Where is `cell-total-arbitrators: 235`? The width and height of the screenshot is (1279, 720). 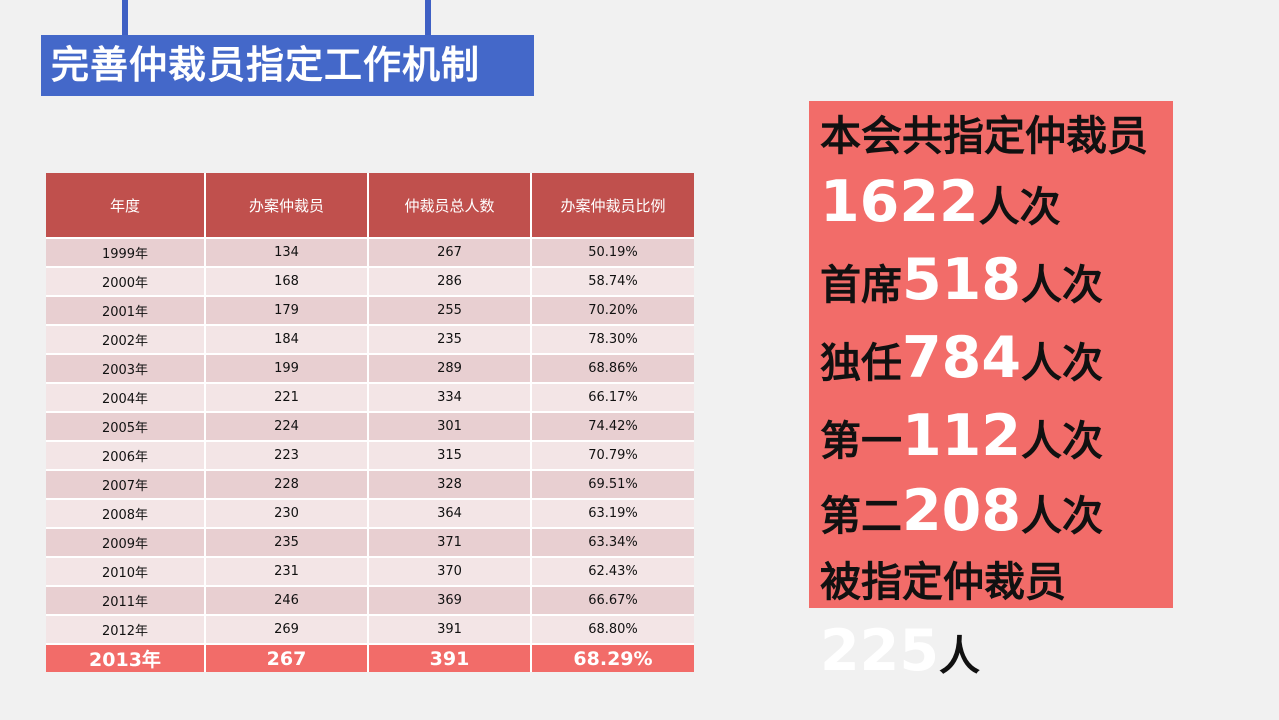
cell-total-arbitrators: 235 is located at coordinates (450, 339).